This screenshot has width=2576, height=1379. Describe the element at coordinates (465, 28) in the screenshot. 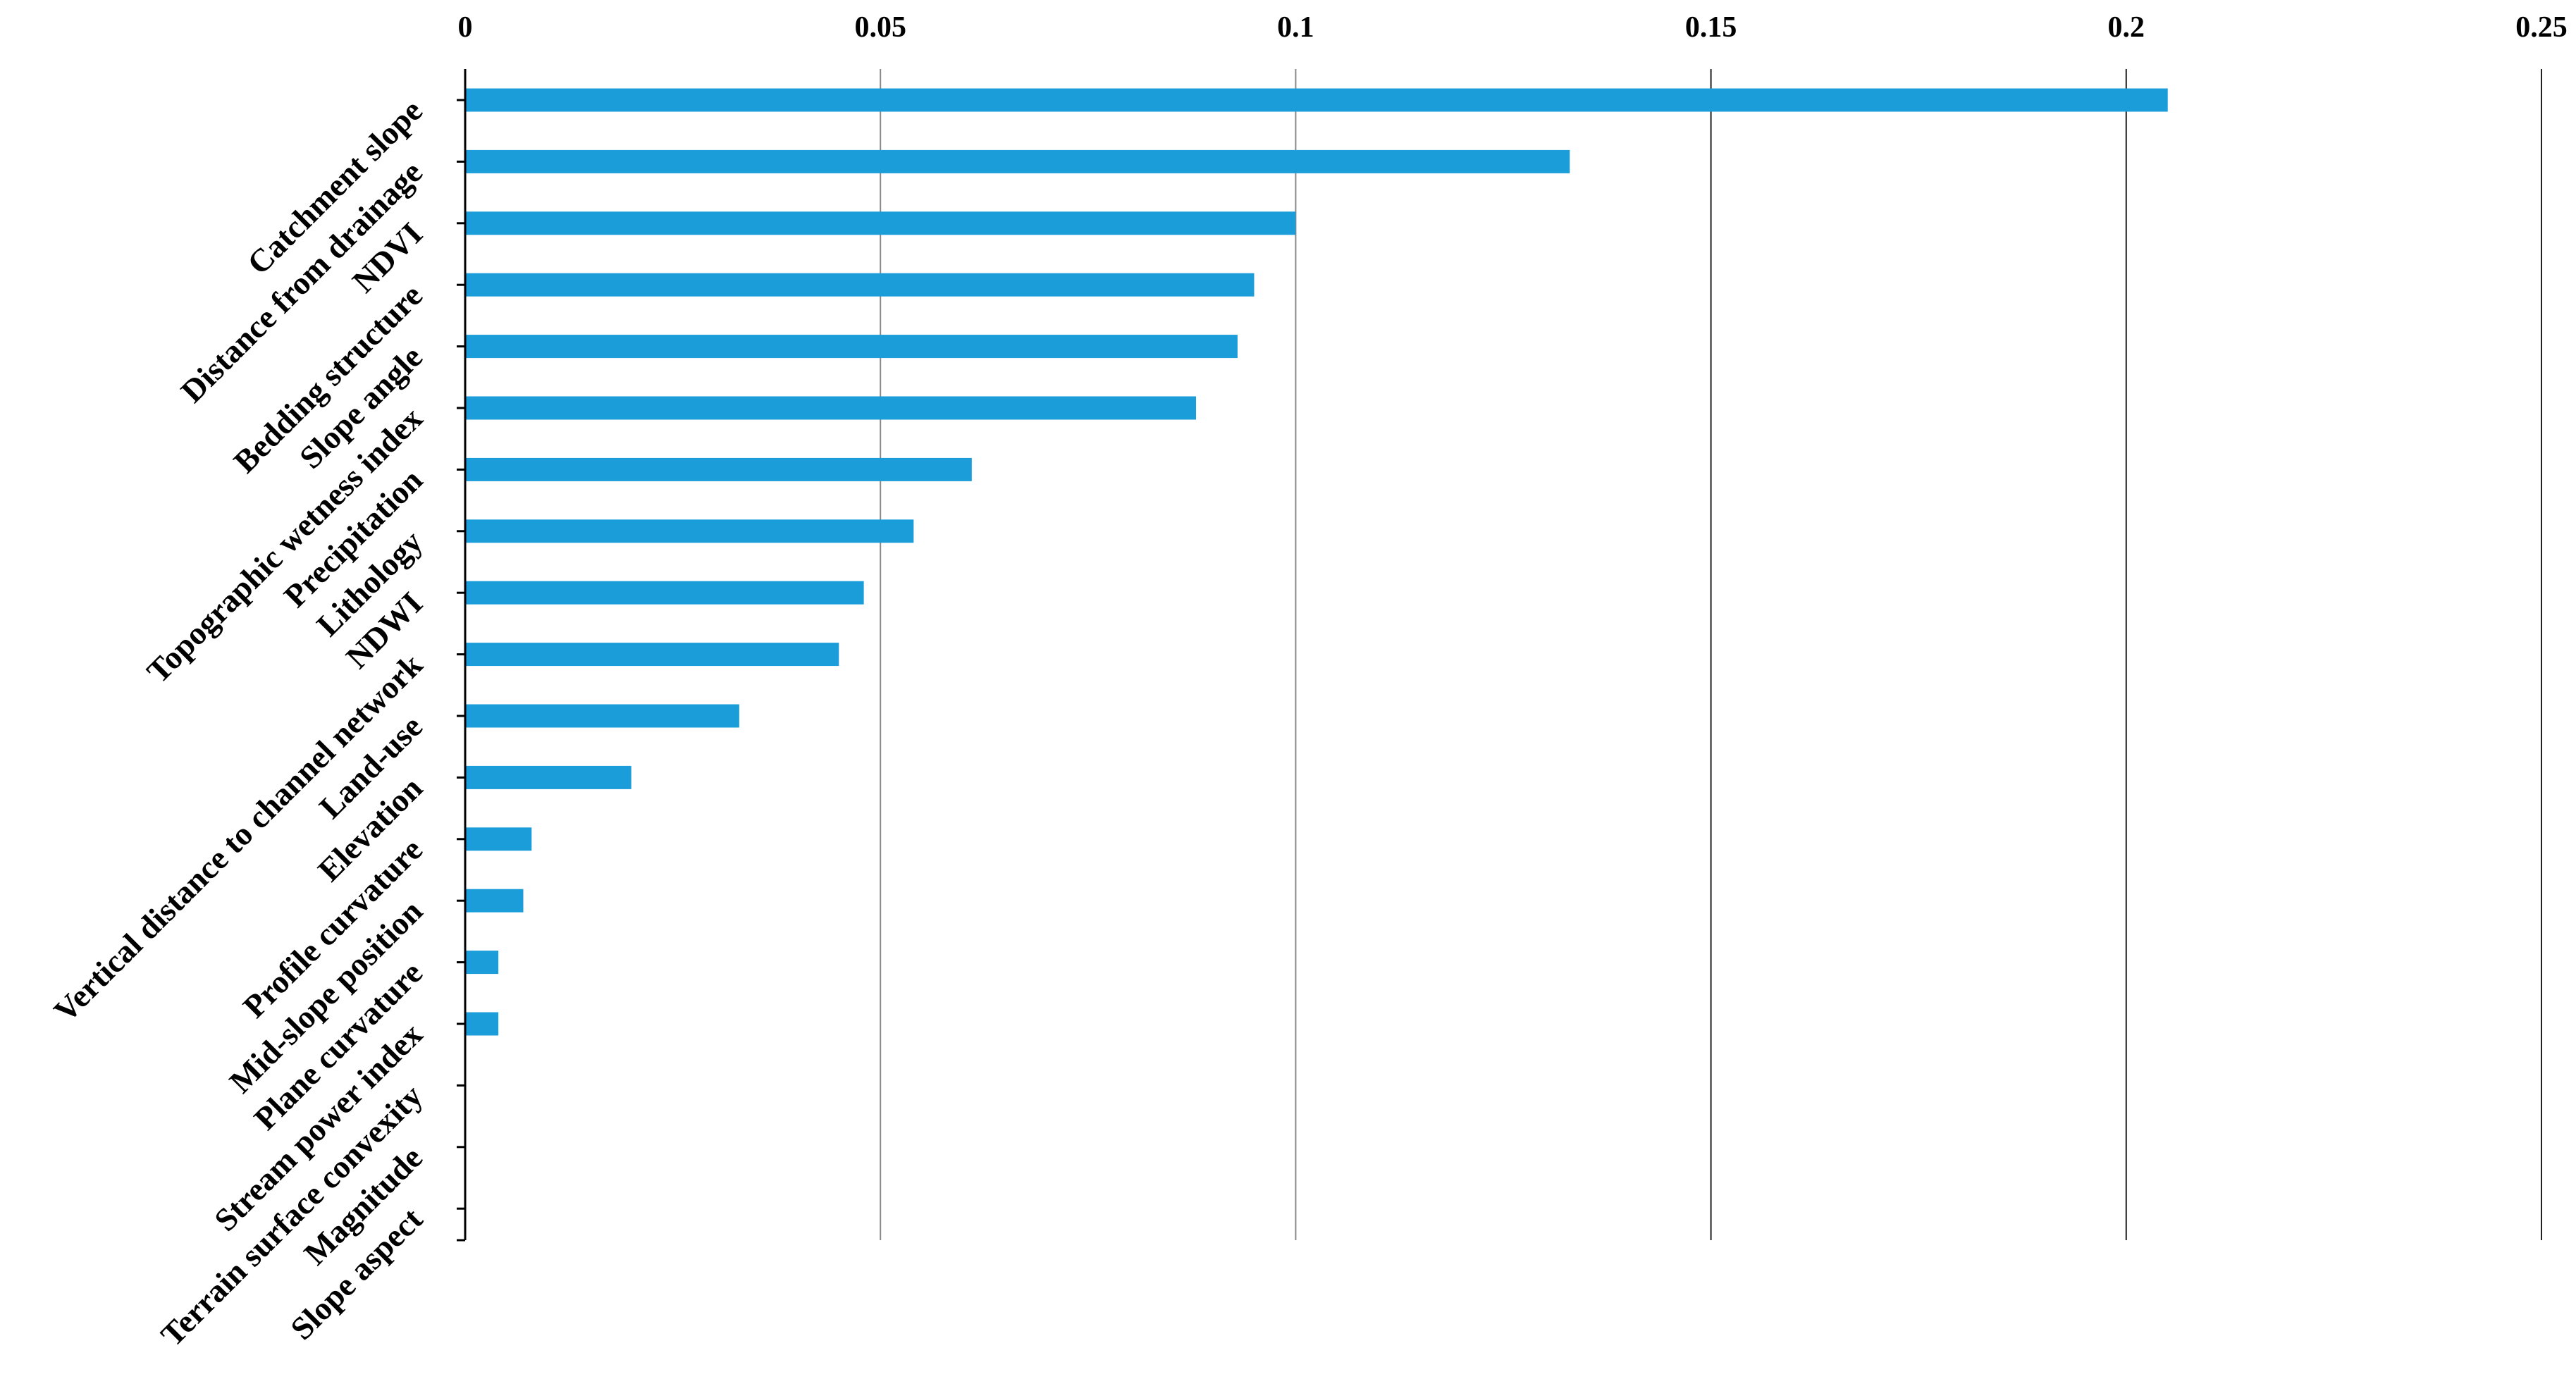

I see `x-tick-label: 0` at that location.